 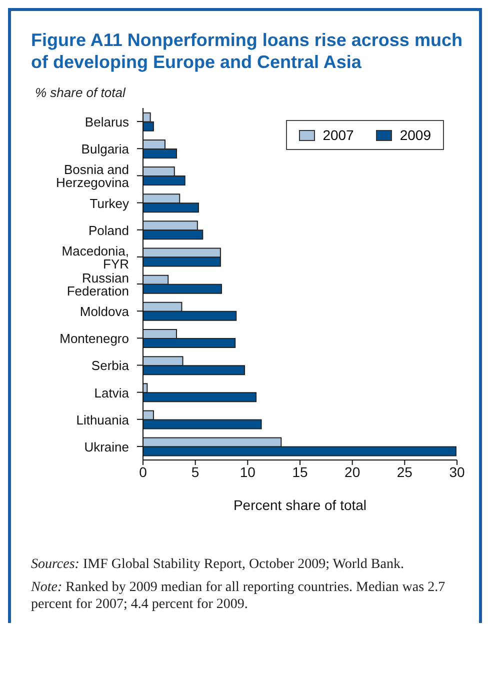 I want to click on x-axis-title: Percent share of total, so click(x=300, y=505).